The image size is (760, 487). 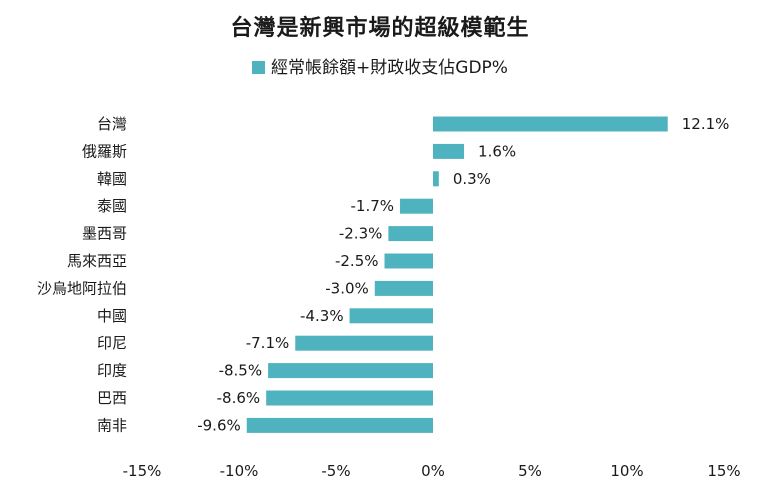 What do you see at coordinates (112, 316) in the screenshot?
I see `category-label: 中國` at bounding box center [112, 316].